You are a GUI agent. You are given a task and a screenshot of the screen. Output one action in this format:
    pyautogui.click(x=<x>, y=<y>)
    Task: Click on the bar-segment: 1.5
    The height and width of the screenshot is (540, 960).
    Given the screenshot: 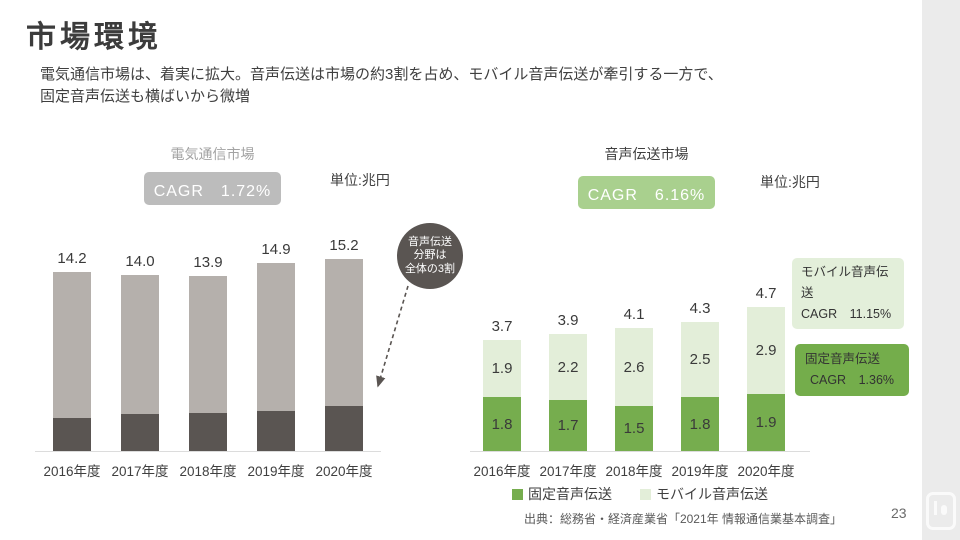 What is the action you would take?
    pyautogui.click(x=634, y=428)
    